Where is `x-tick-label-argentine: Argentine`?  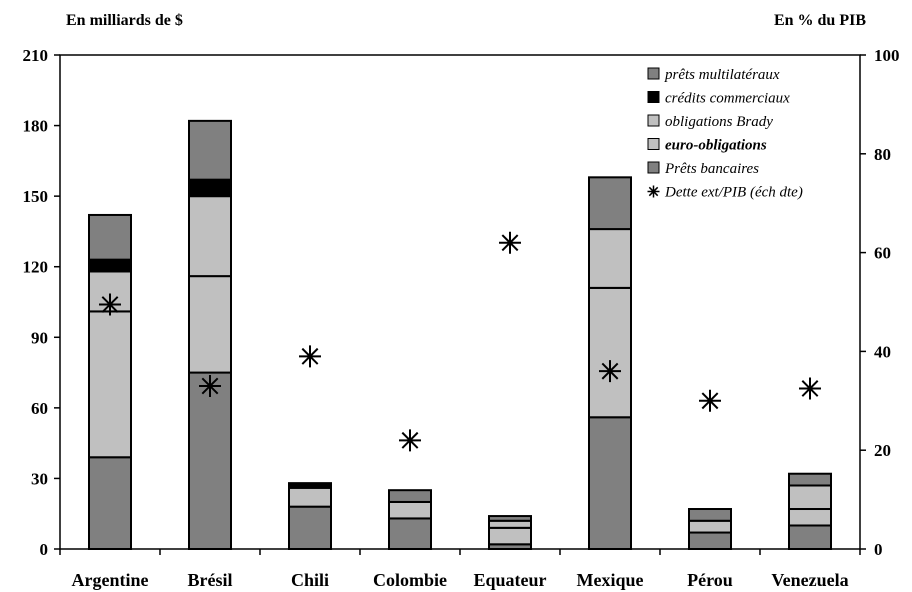
x-tick-label-argentine: Argentine is located at coordinates (110, 580).